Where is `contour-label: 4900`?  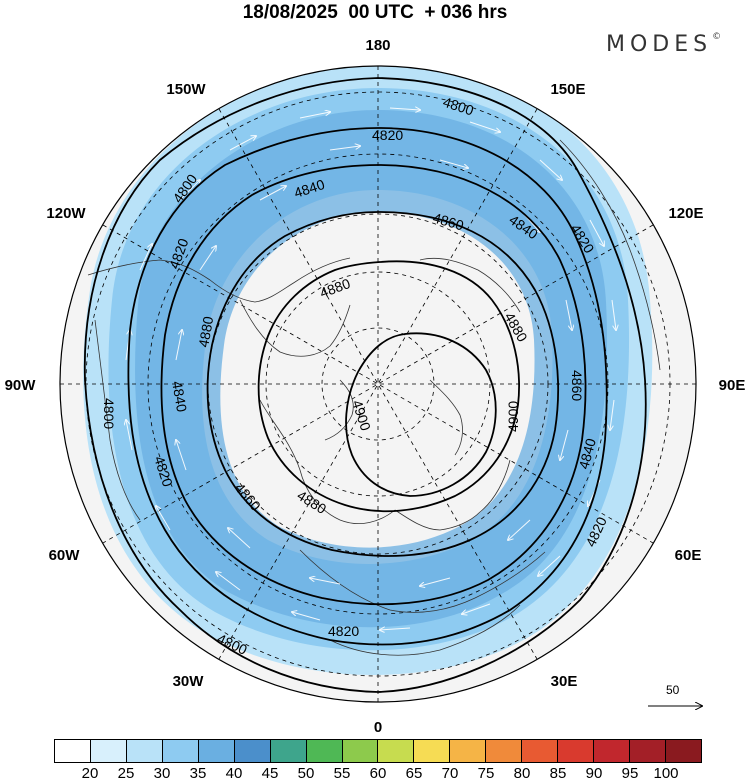 contour-label: 4900 is located at coordinates (513, 416).